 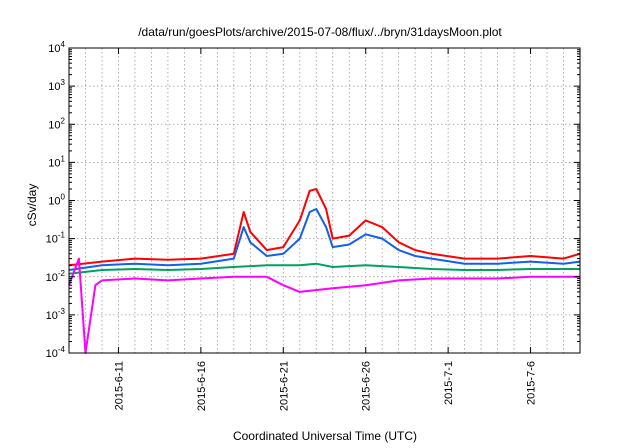 What do you see at coordinates (449, 383) in the screenshot?
I see `x-tick-label: 2015-7-1` at bounding box center [449, 383].